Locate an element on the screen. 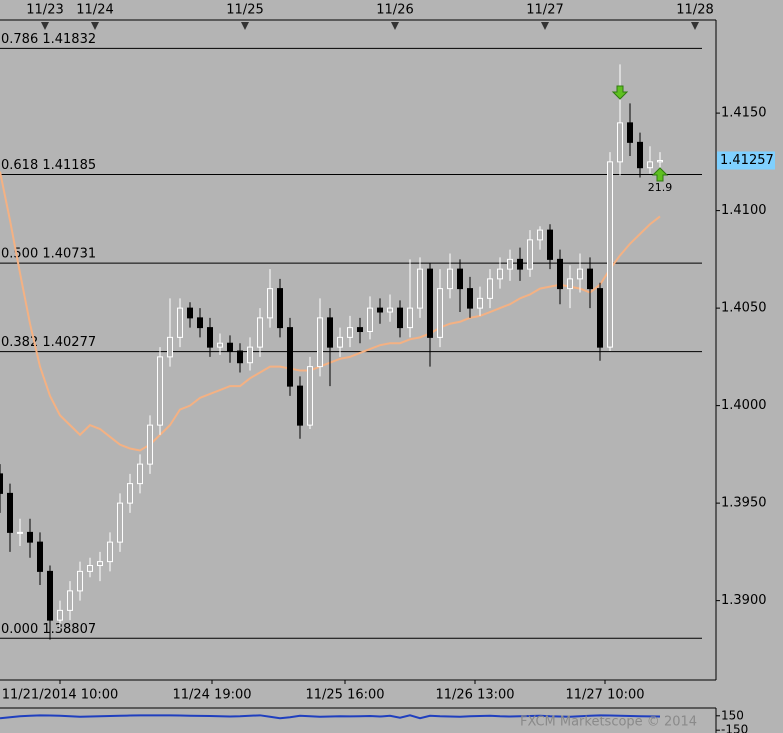 The height and width of the screenshot is (733, 783). last-price-label: 1.41257 is located at coordinates (747, 160).